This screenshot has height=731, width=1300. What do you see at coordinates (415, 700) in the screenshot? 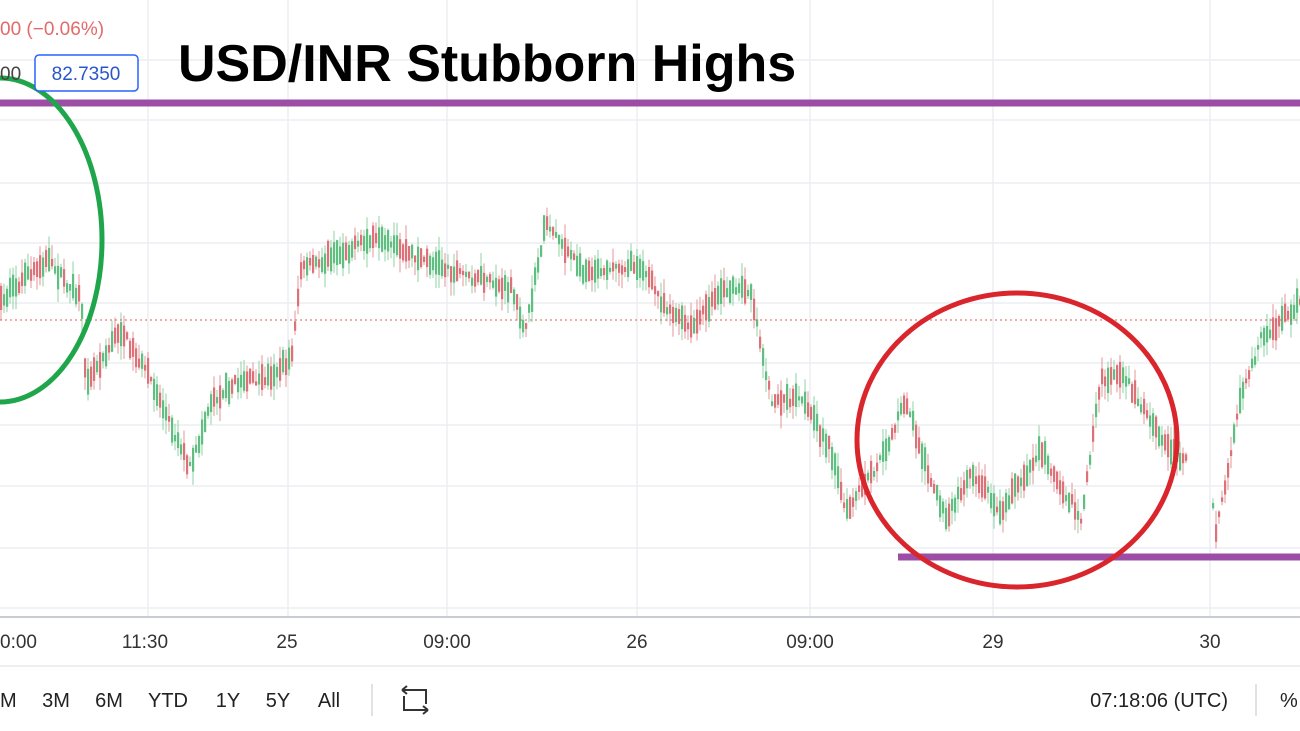
I see `compare-icon` at bounding box center [415, 700].